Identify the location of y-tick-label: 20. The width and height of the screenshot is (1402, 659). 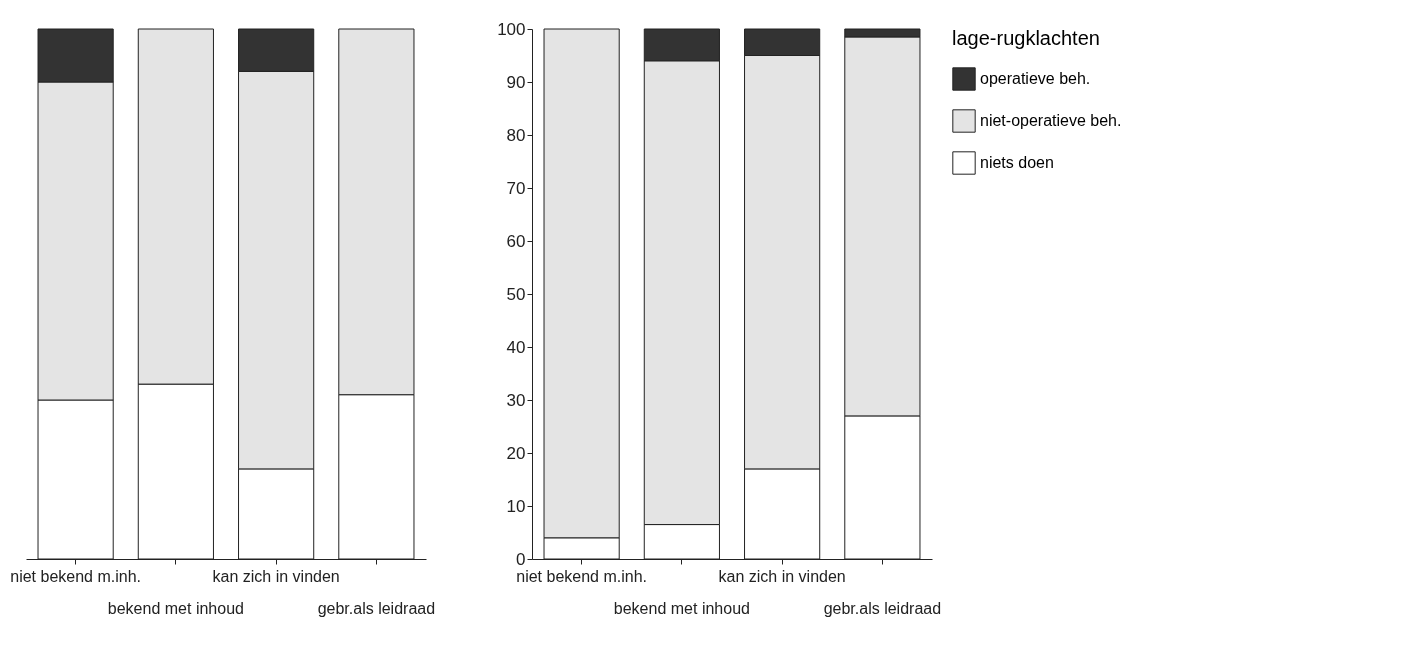
(516, 453).